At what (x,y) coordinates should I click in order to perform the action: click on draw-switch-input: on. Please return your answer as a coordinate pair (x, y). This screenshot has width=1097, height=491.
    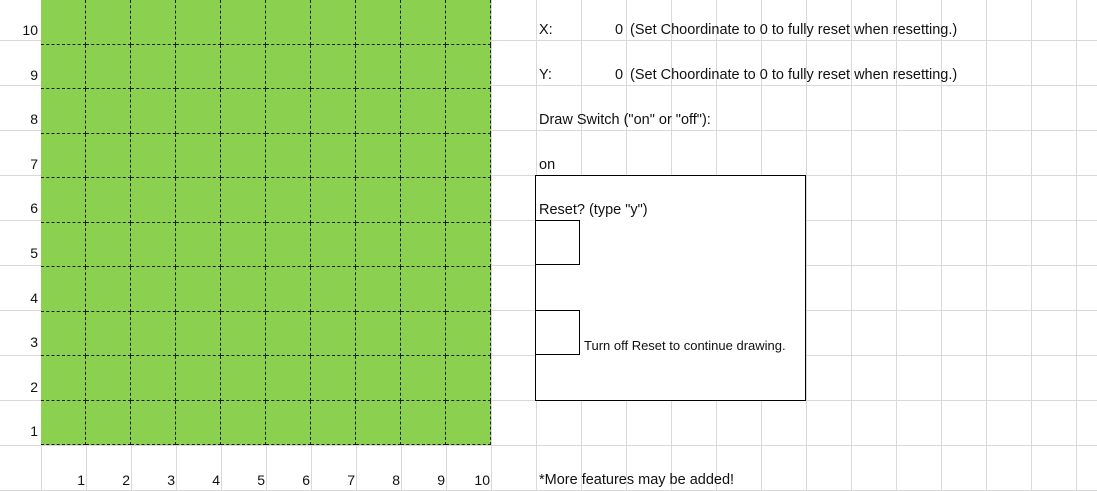
    Looking at the image, I should click on (547, 165).